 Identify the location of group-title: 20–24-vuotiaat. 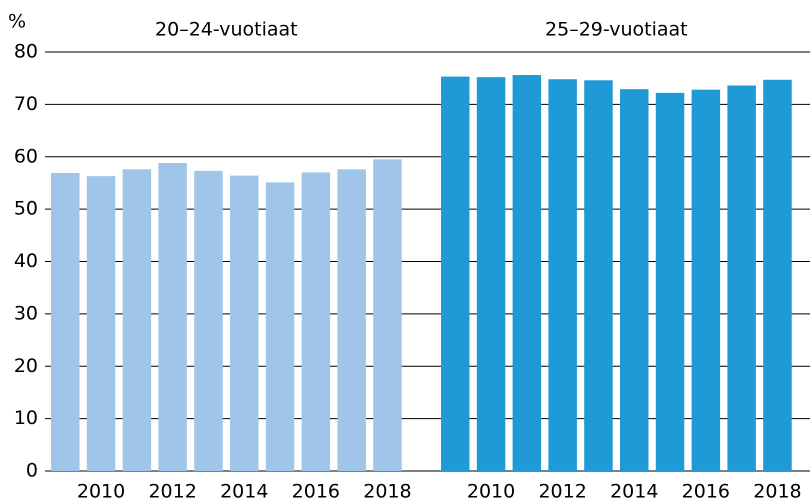
(226, 30).